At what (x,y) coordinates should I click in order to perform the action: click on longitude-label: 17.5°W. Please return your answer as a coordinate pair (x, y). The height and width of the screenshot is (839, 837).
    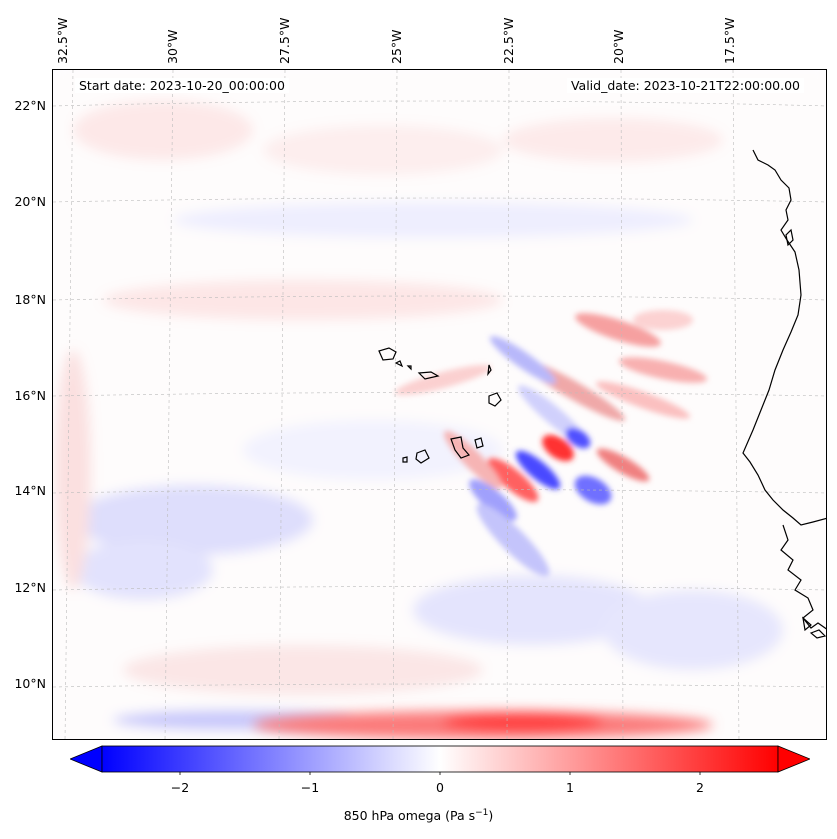
    Looking at the image, I should click on (729, 40).